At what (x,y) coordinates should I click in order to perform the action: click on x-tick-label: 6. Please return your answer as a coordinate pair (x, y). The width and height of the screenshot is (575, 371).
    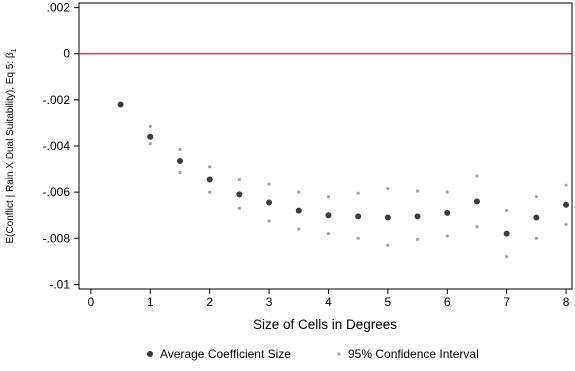
    Looking at the image, I should click on (447, 302).